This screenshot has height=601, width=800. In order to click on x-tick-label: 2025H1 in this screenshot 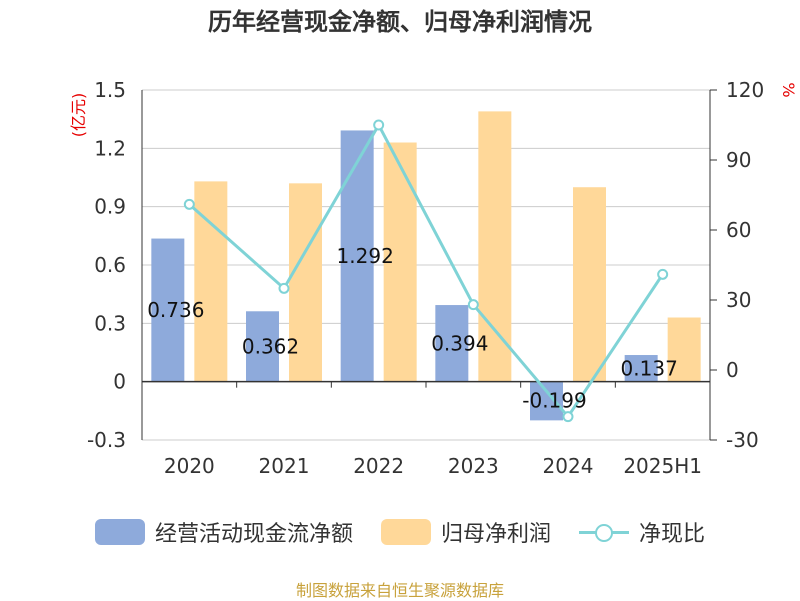, I will do `click(662, 466)`.